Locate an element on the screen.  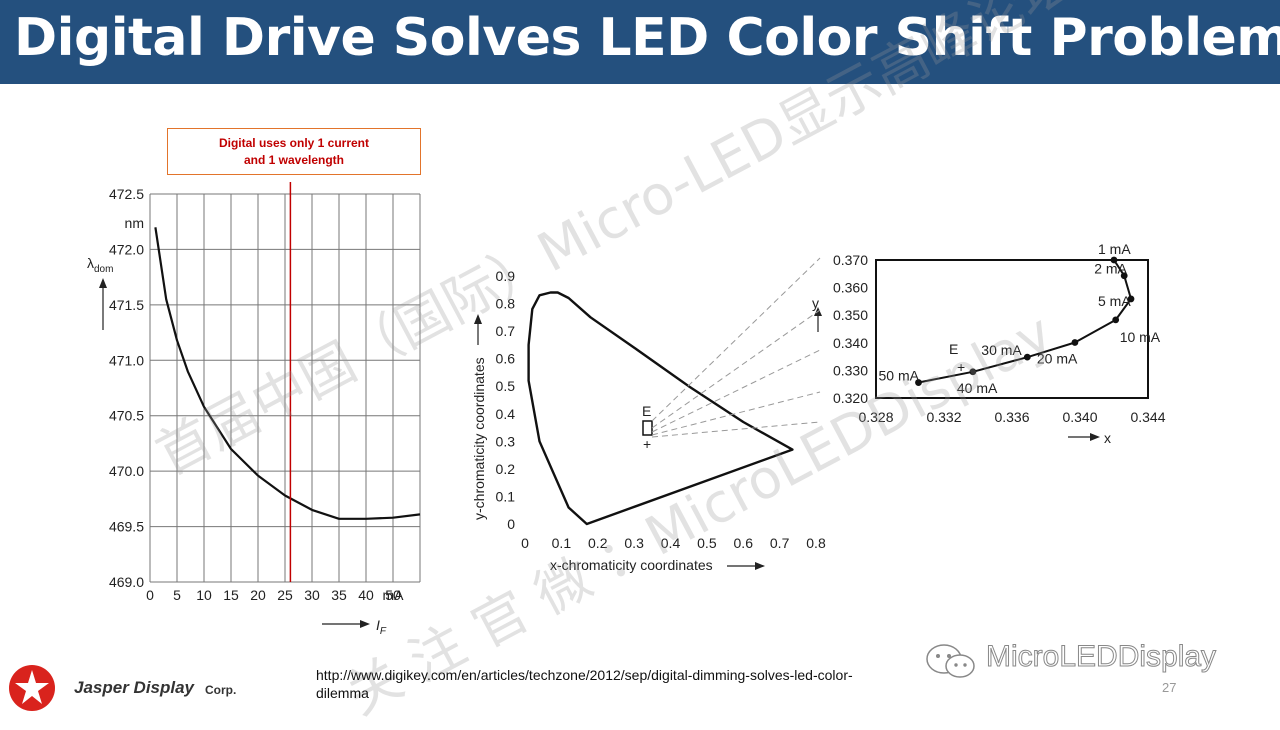
spectral-locus is located at coordinates (660, 408).